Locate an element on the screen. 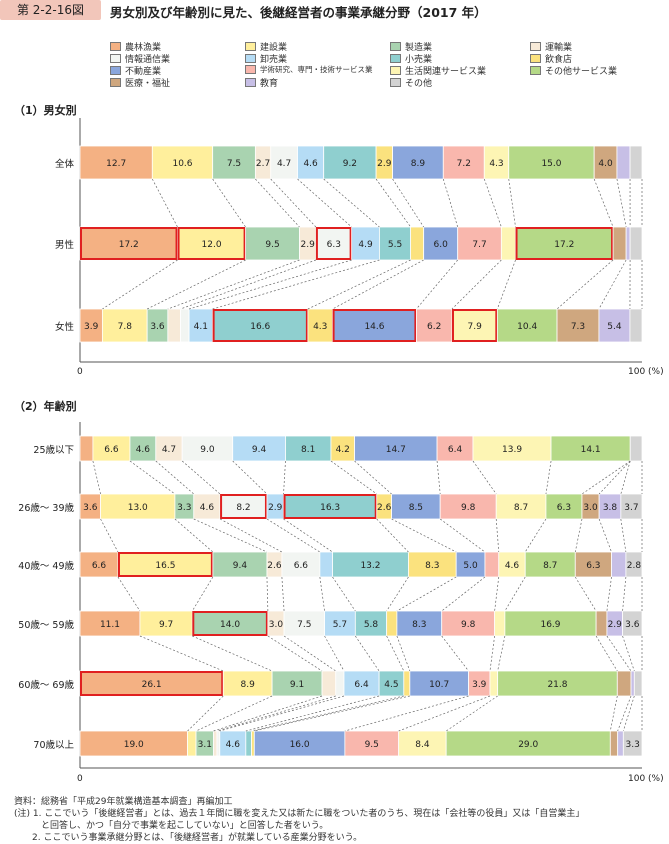 The width and height of the screenshot is (669, 844). data-label: 8.7 is located at coordinates (550, 566).